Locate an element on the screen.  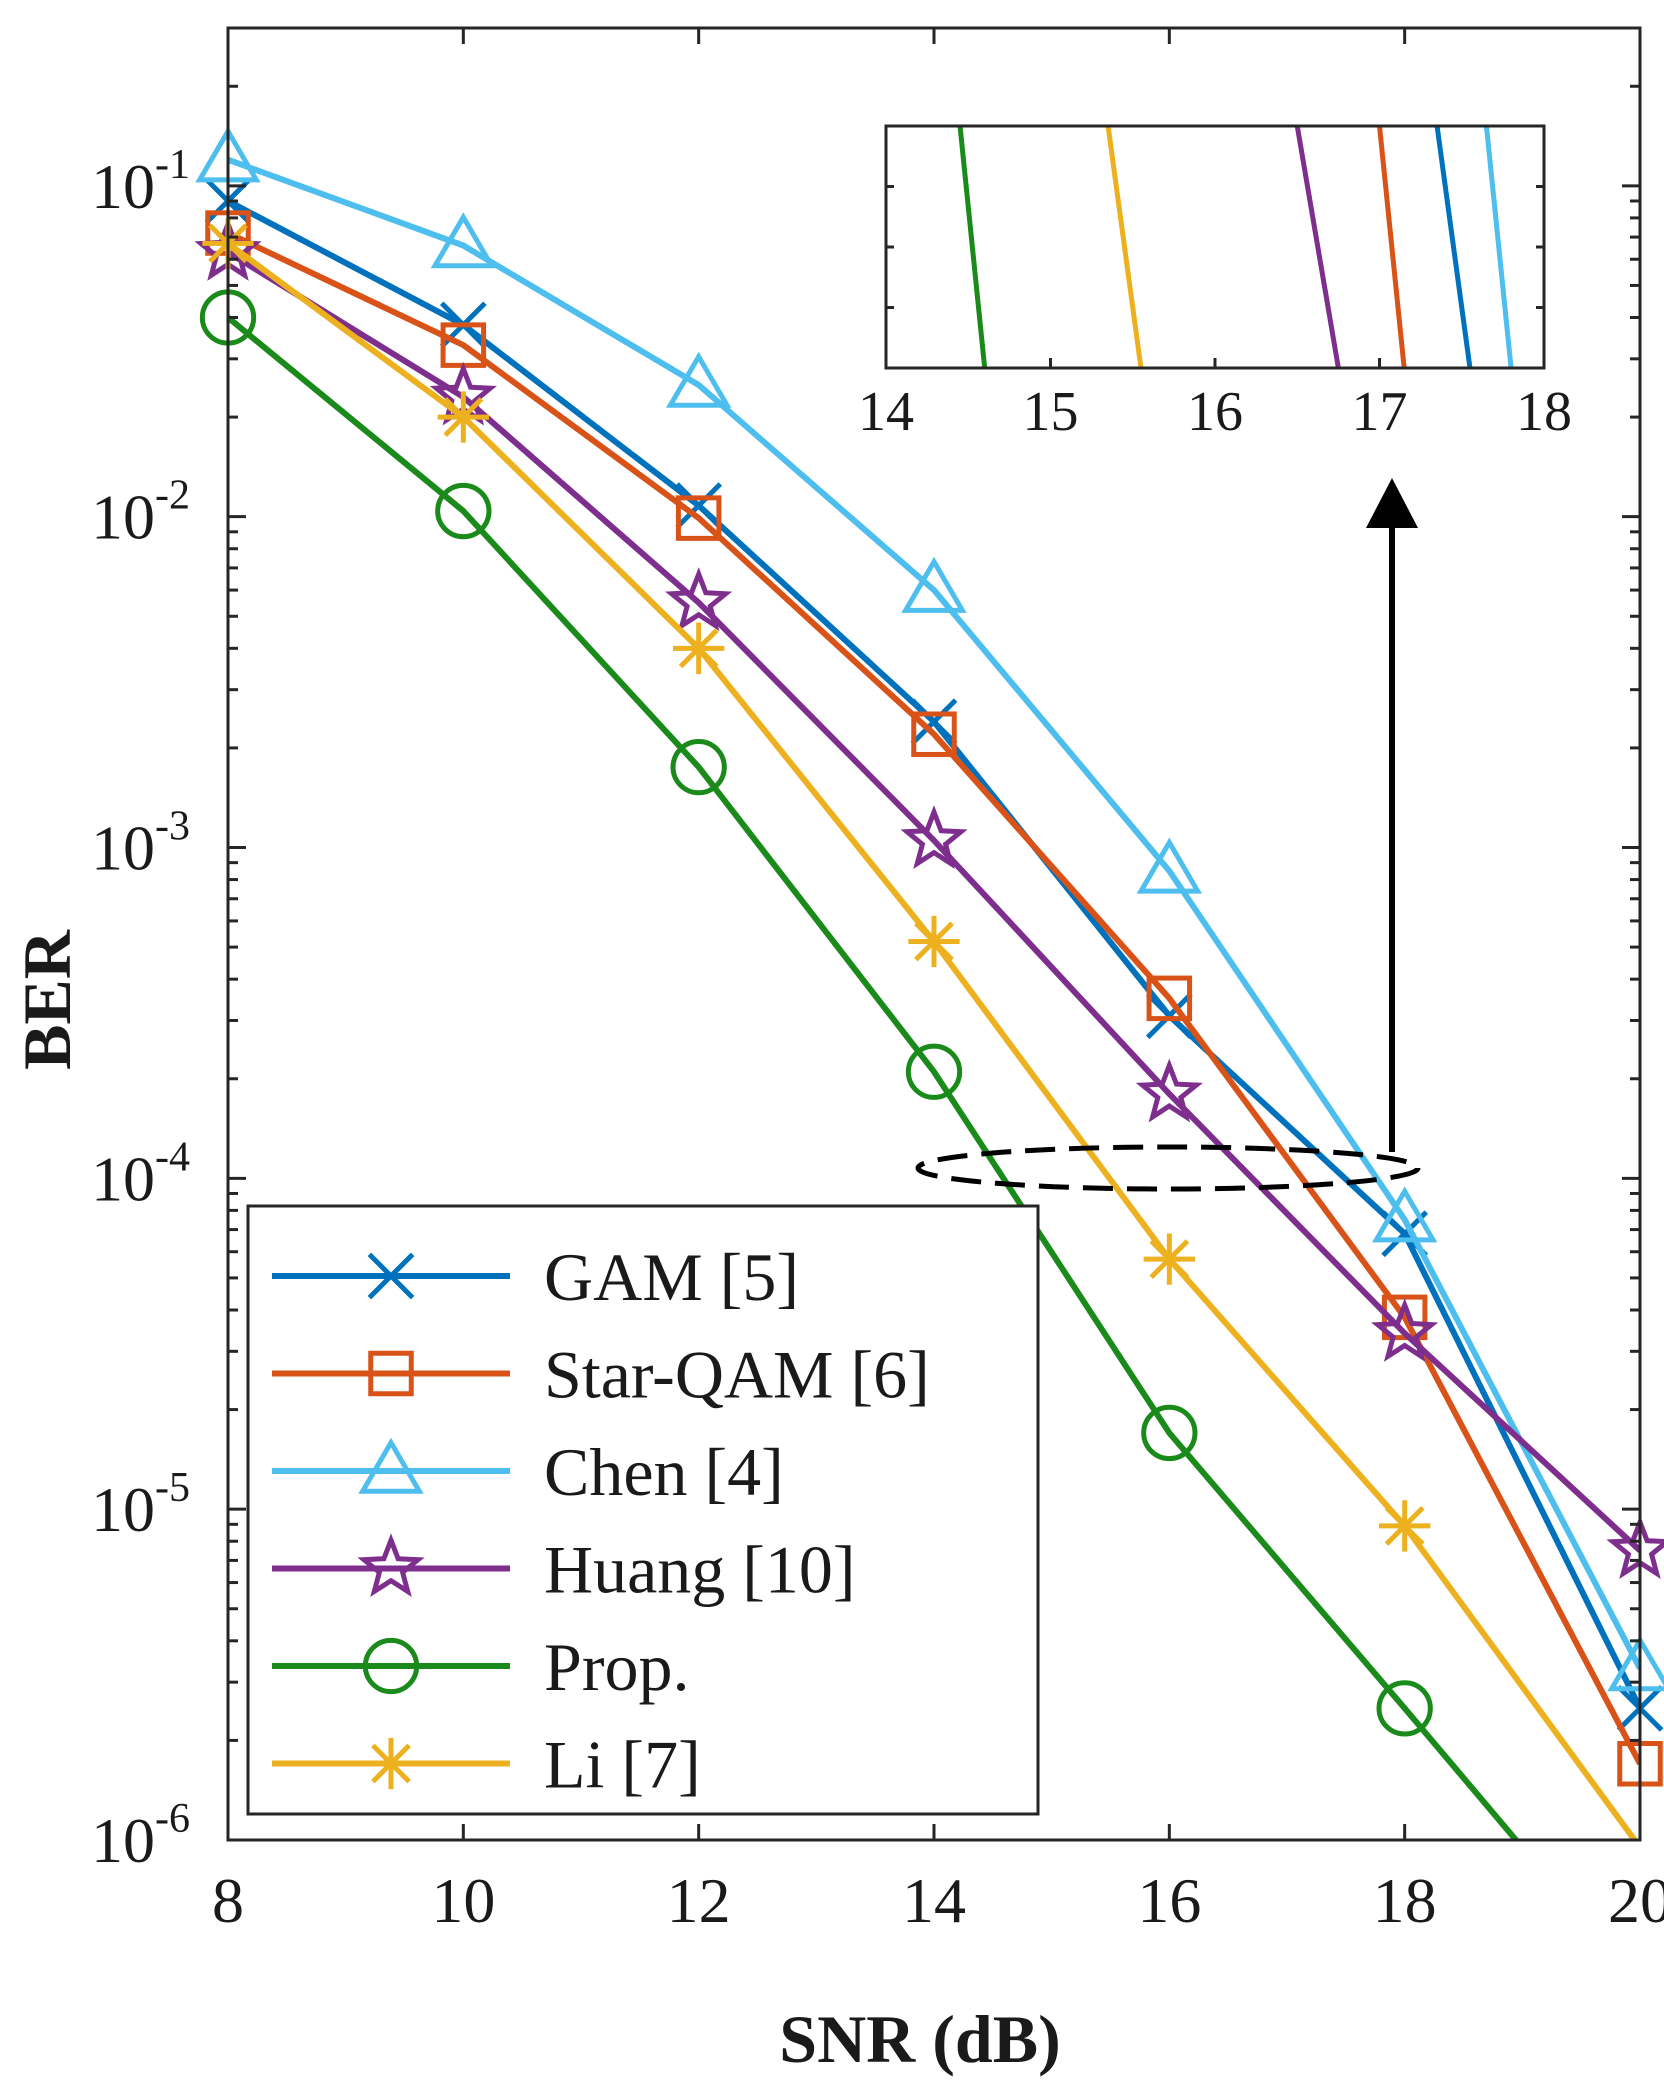
x-tick-label-8: 8 is located at coordinates (228, 1900).